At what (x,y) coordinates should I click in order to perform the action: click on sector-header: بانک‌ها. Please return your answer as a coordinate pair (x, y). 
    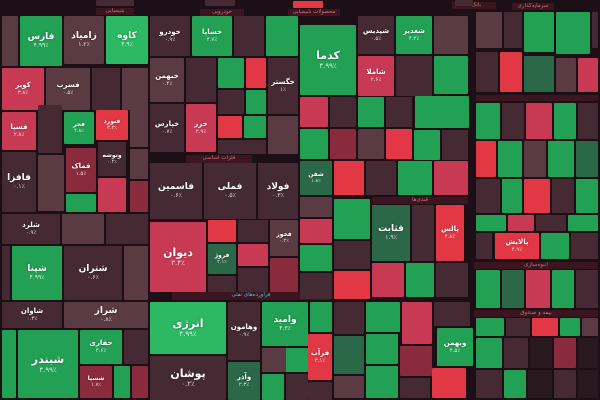
    Looking at the image, I should click on (474, 5).